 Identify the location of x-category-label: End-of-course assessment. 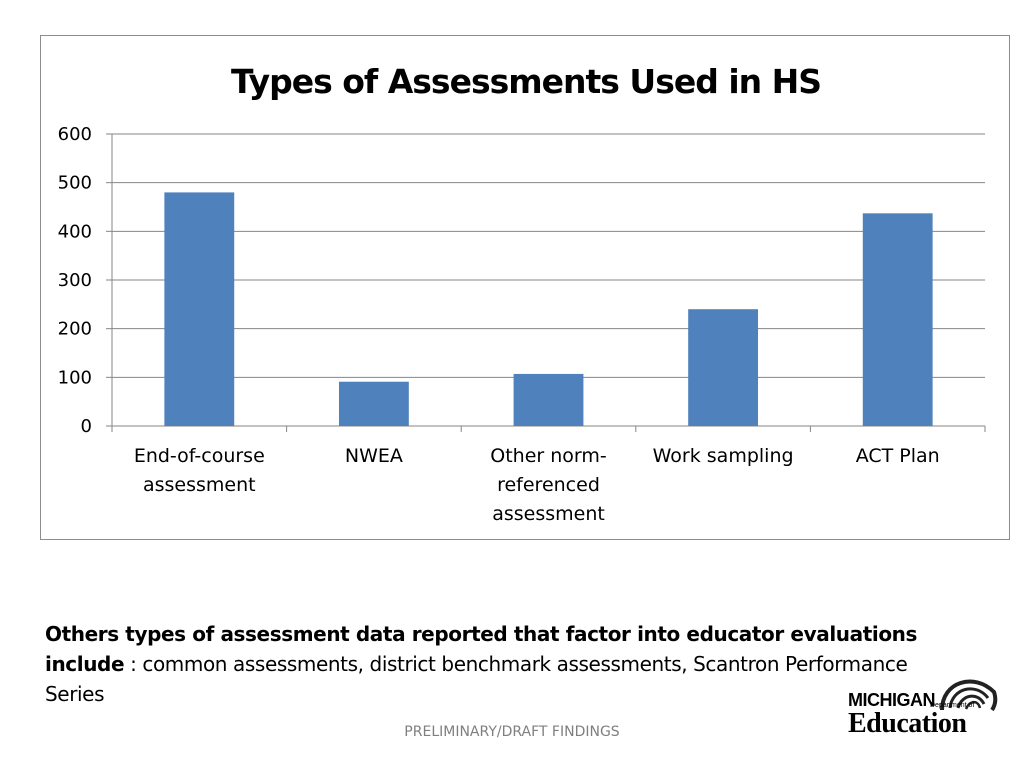
(199, 470).